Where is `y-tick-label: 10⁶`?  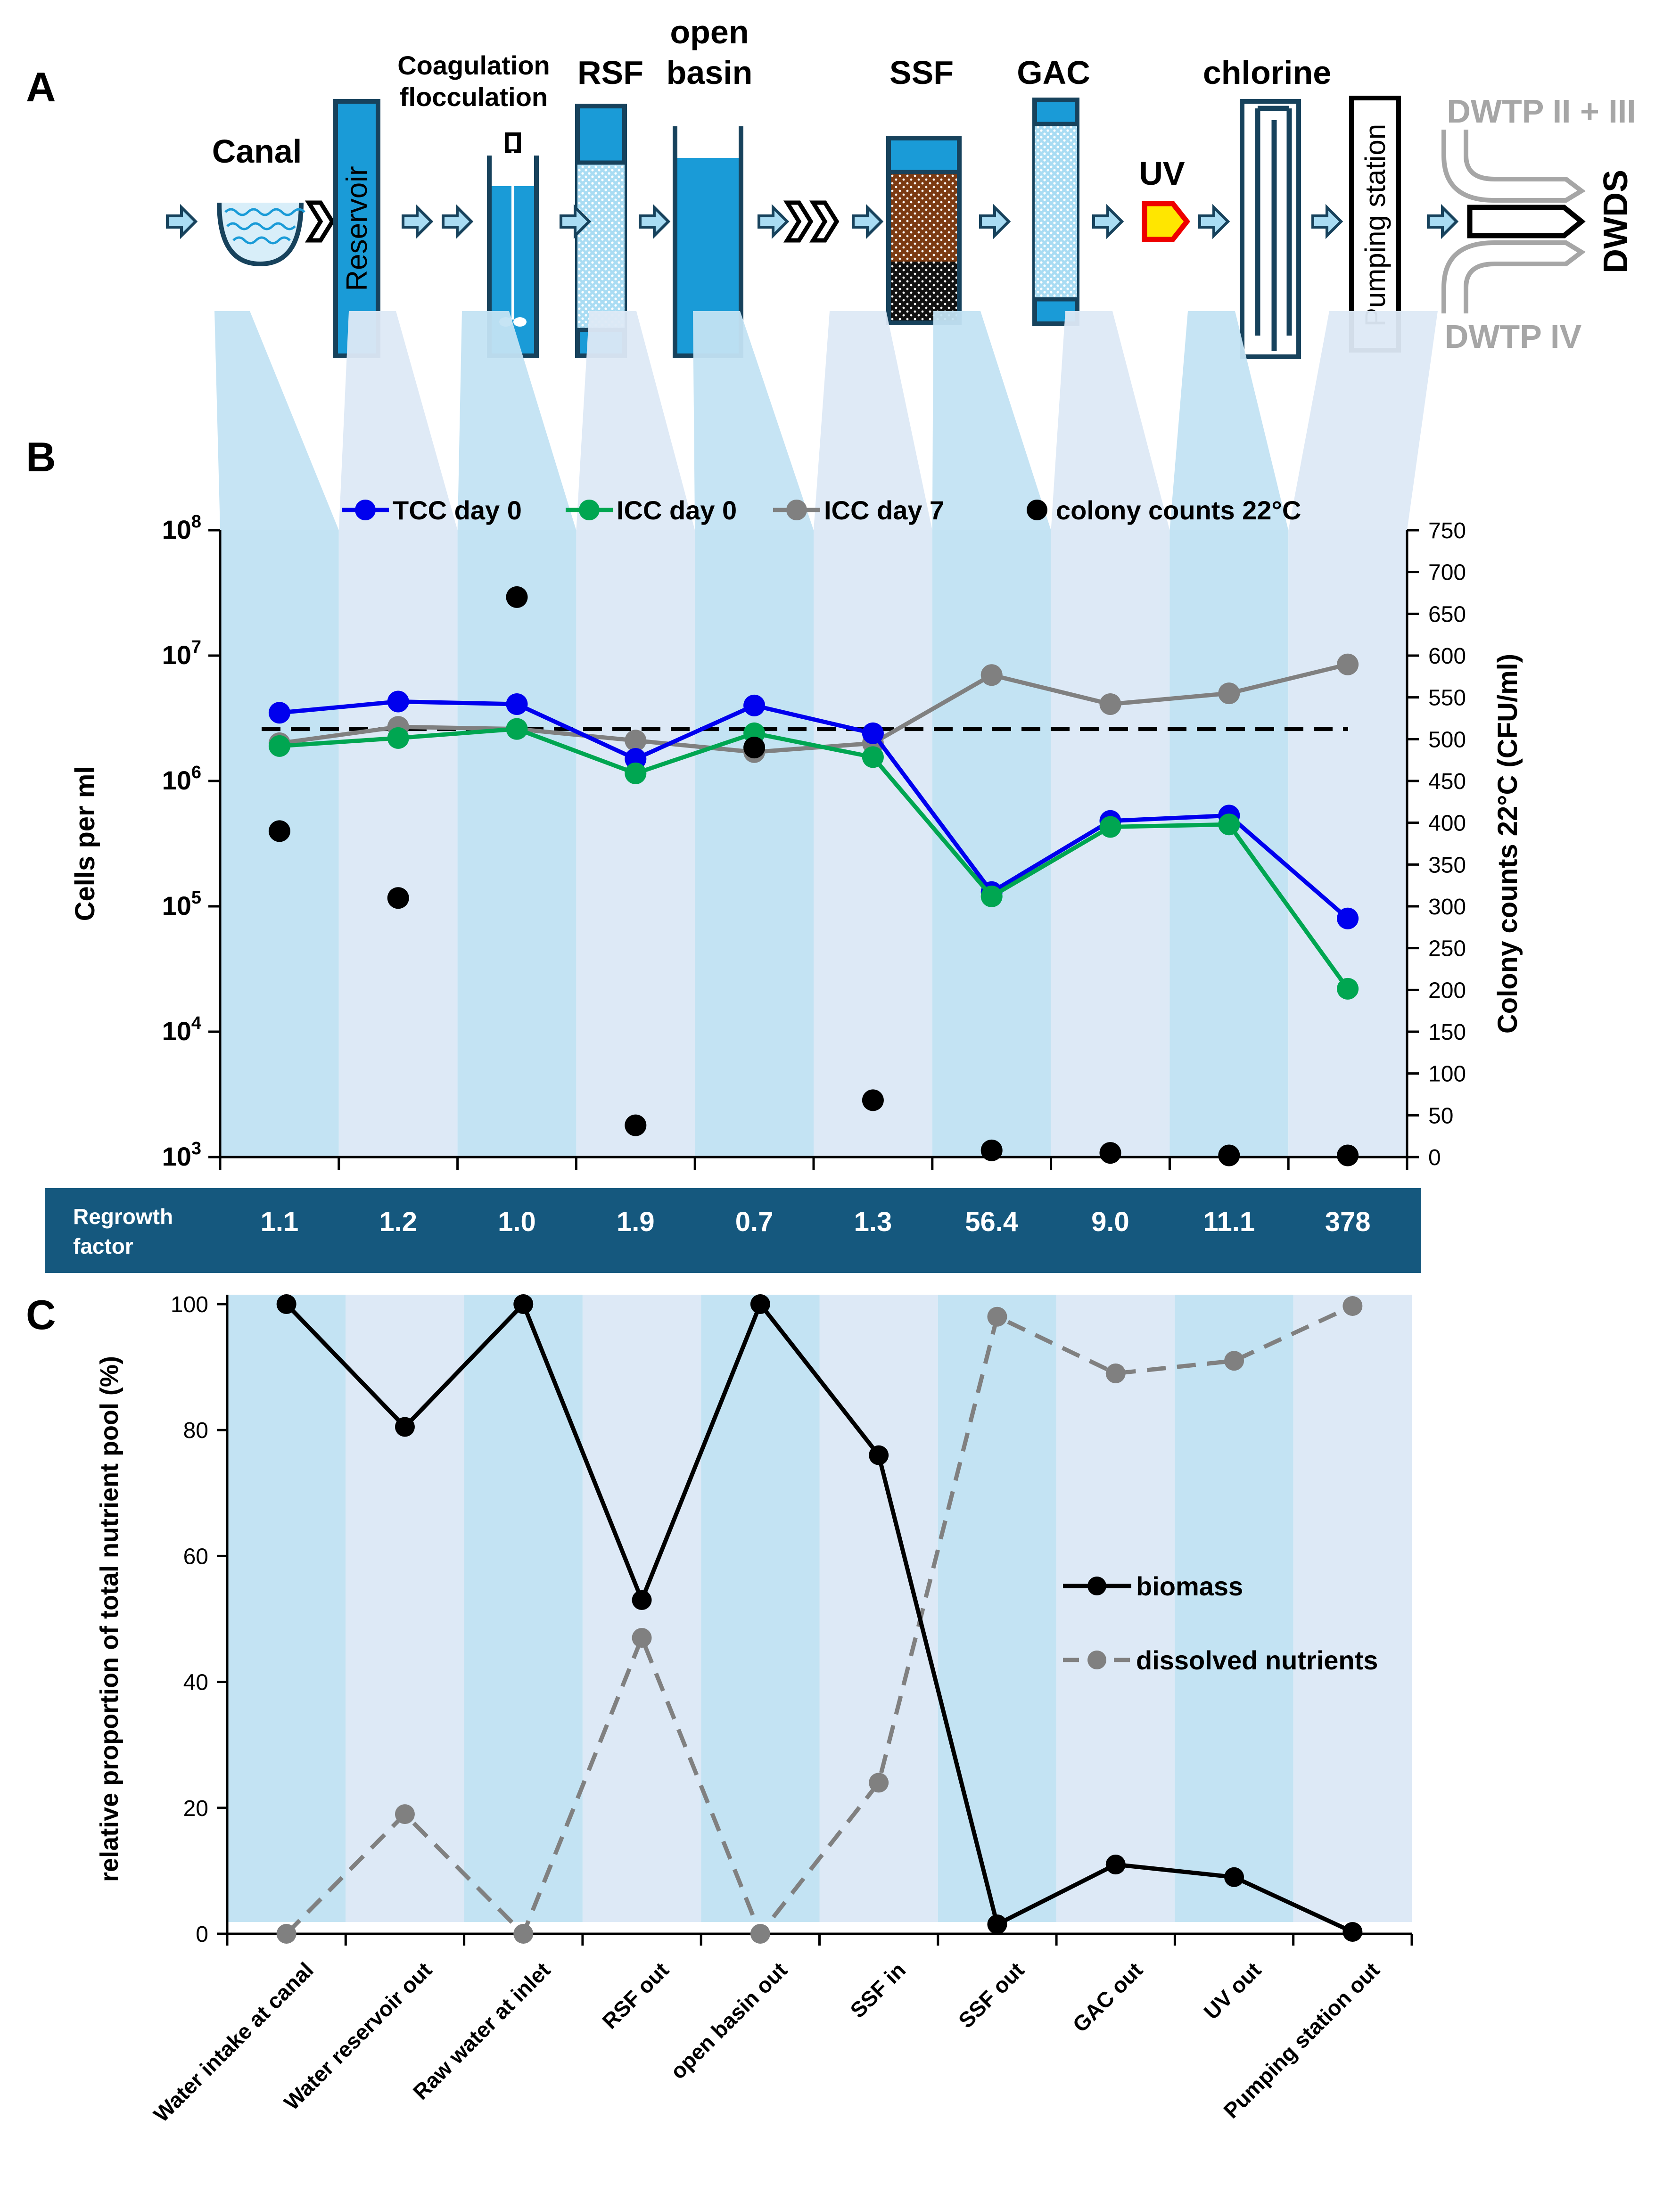 y-tick-label: 10⁶ is located at coordinates (181, 779).